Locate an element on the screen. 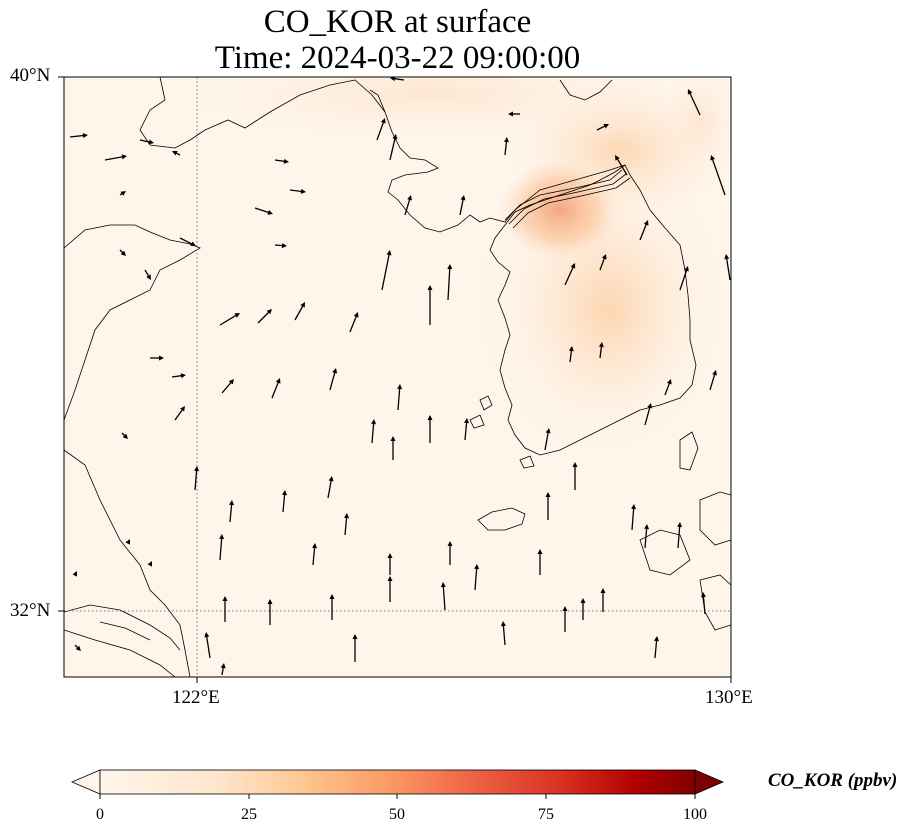  colorbar-gradient is located at coordinates (397, 782).